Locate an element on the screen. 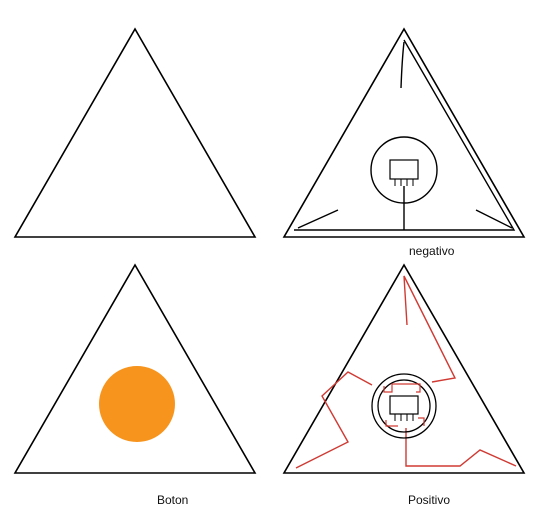 The image size is (550, 526). button-ring-outer is located at coordinates (404, 406).